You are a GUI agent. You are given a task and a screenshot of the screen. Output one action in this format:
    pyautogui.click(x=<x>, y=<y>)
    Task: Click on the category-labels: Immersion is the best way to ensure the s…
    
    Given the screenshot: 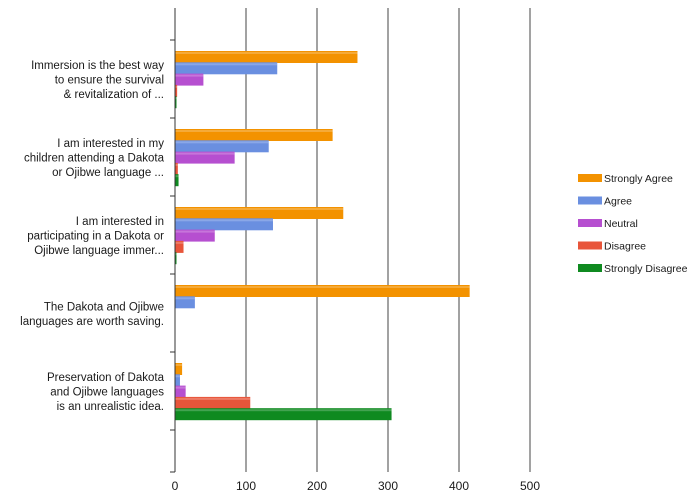 What is the action you would take?
    pyautogui.click(x=92, y=236)
    